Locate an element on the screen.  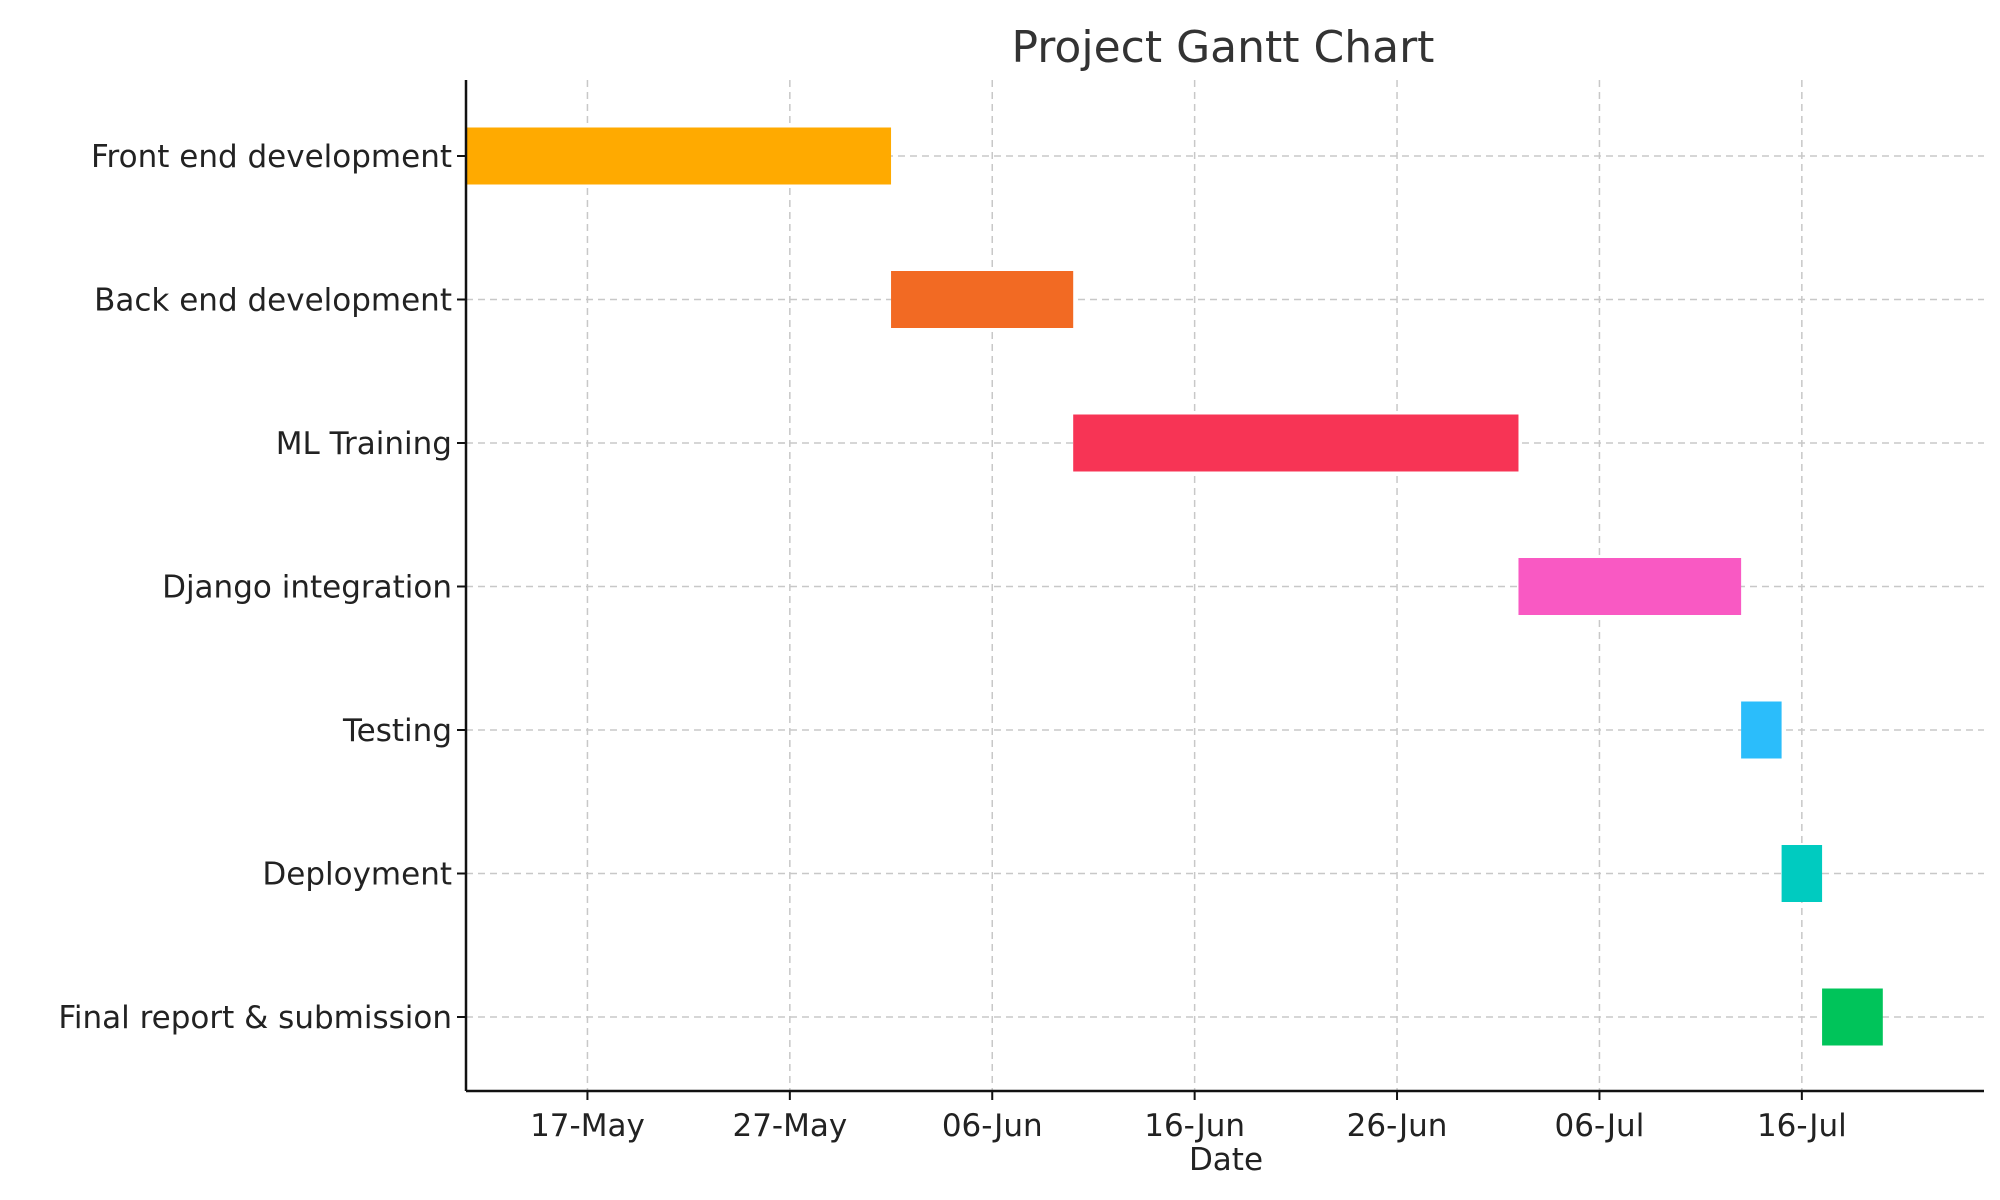
x-tick-label: 06-Jul is located at coordinates (1600, 1126).